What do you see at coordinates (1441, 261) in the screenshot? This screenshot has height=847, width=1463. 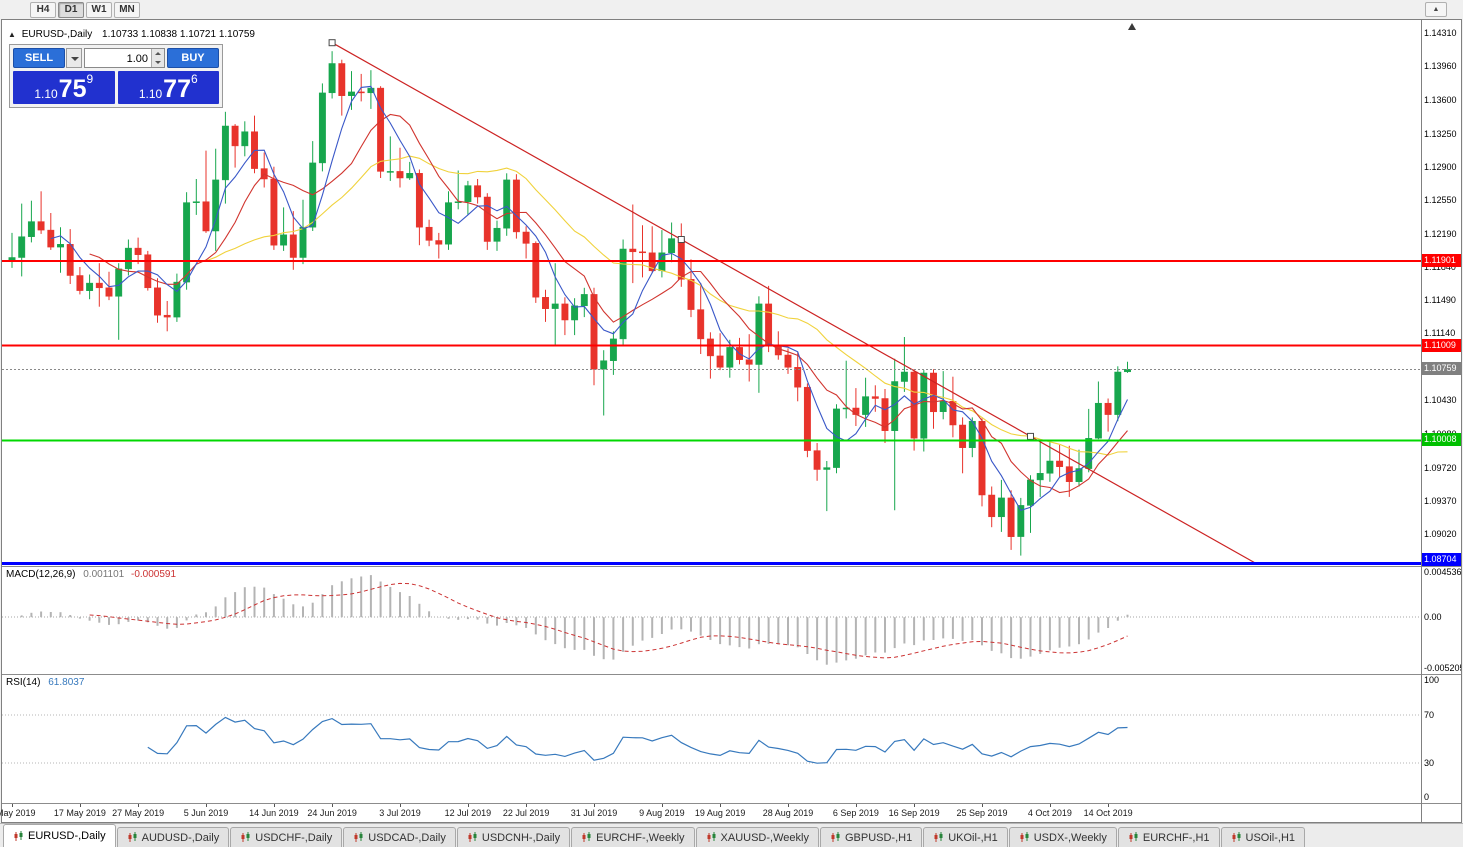 I see `price-tag: 1.11901` at bounding box center [1441, 261].